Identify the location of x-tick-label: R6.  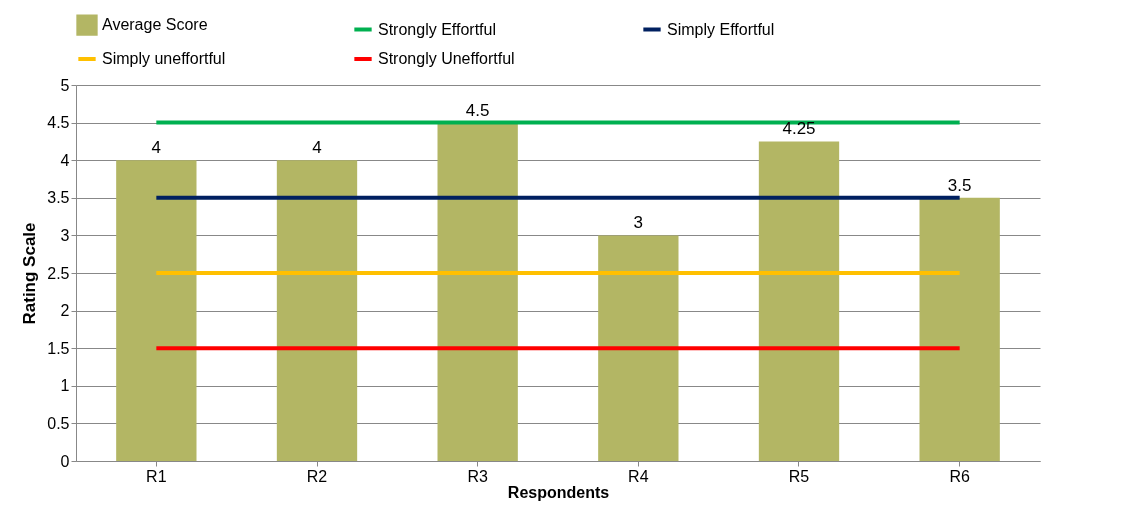
(959, 476).